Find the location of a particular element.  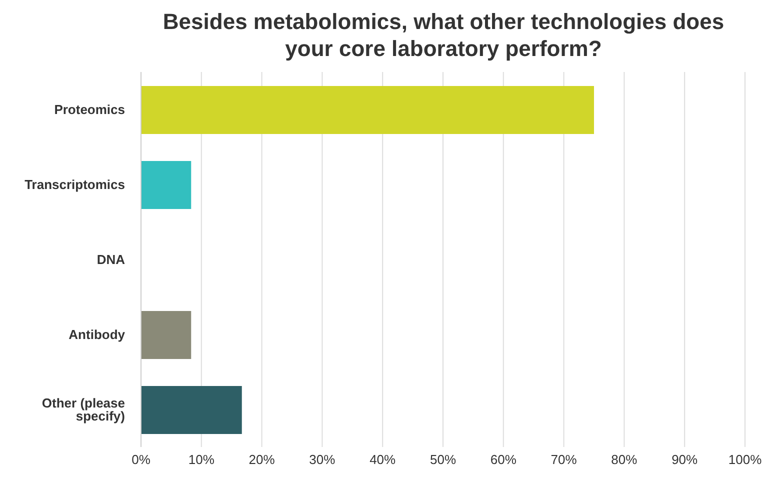

y-tick-label: DNA is located at coordinates (111, 260).